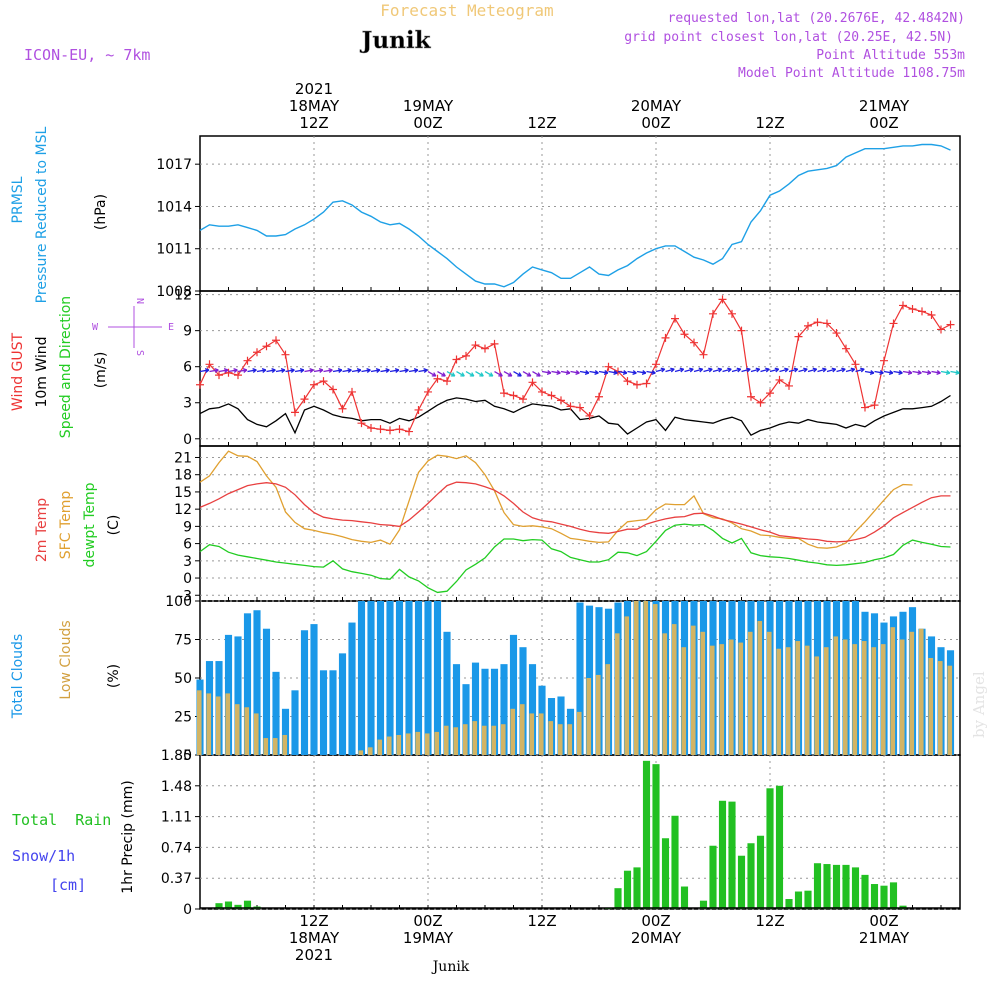 The width and height of the screenshot is (1000, 1000). I want to click on precip-label: Total Rain Snow/1h [cm] 1hr Precip (mm), so click(74, 837).